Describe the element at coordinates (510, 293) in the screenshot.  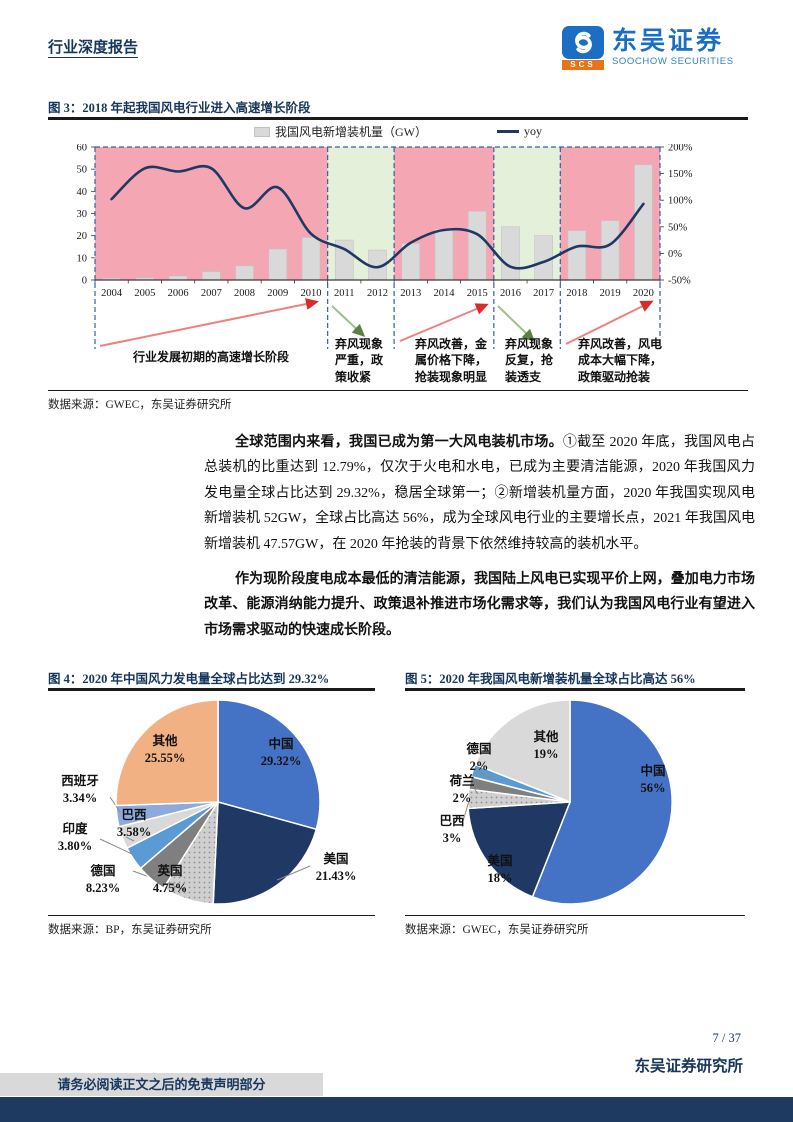
I see `svg-text: 2016` at that location.